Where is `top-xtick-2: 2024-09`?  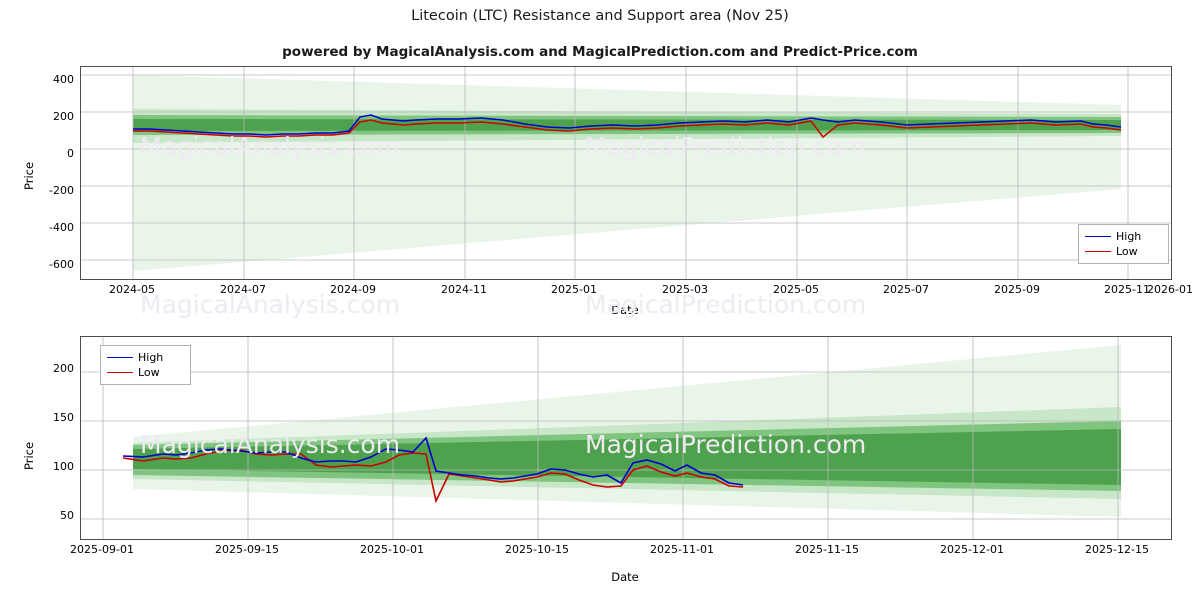
top-xtick-2: 2024-09 is located at coordinates (353, 289).